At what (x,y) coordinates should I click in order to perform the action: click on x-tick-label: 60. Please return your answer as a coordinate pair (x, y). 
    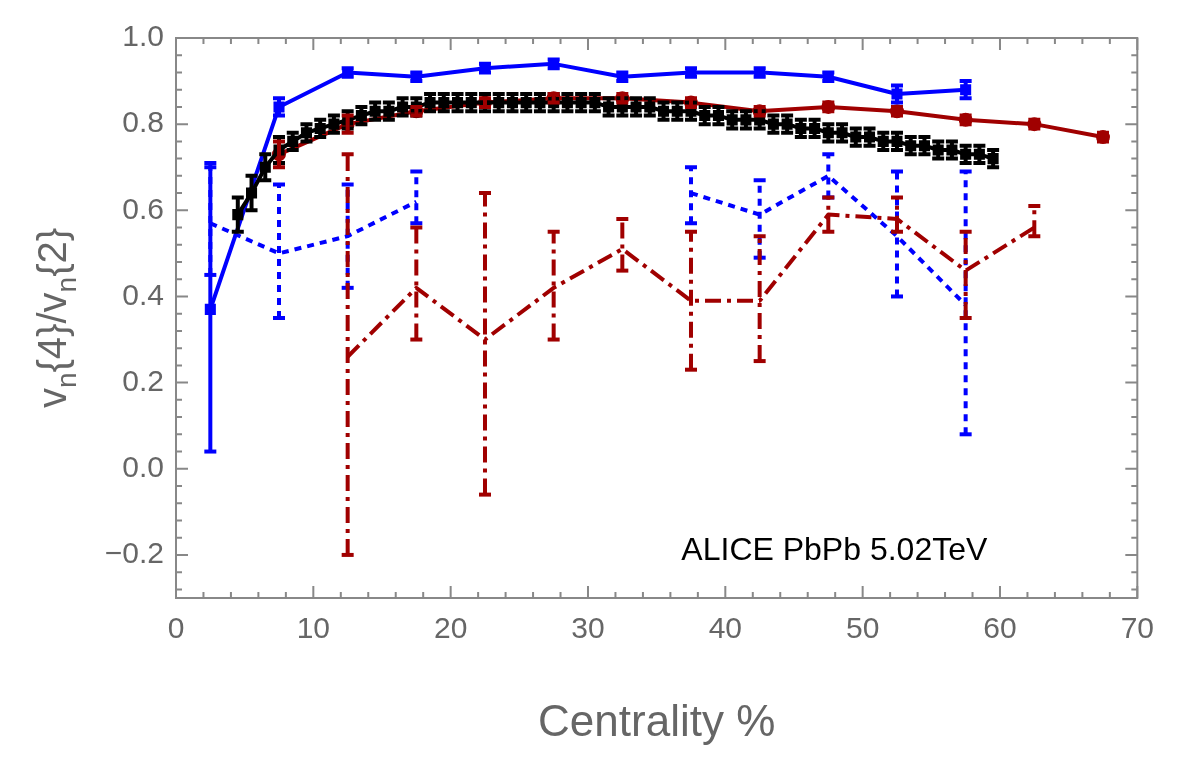
    Looking at the image, I should click on (1000, 628).